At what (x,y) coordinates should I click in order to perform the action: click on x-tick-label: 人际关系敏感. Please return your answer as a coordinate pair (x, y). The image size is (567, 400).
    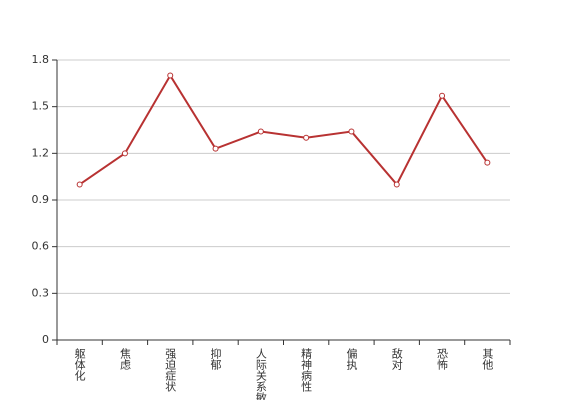
    Looking at the image, I should click on (260, 374).